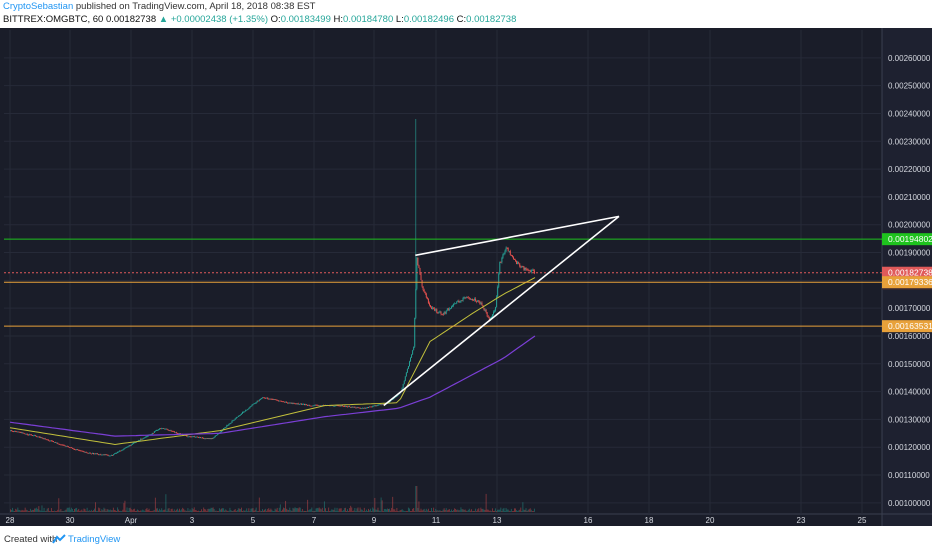  I want to click on x-tick-label: 16, so click(588, 520).